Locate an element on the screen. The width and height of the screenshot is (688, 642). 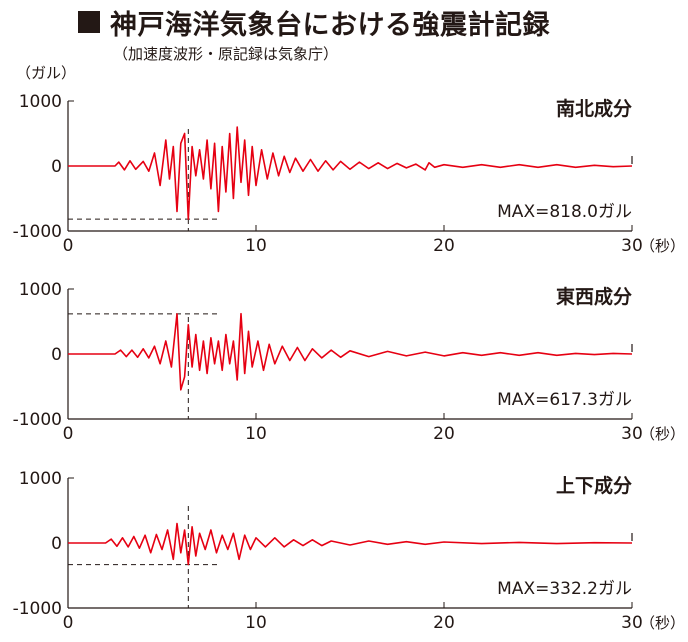
component-title: 南北成分 is located at coordinates (594, 108).